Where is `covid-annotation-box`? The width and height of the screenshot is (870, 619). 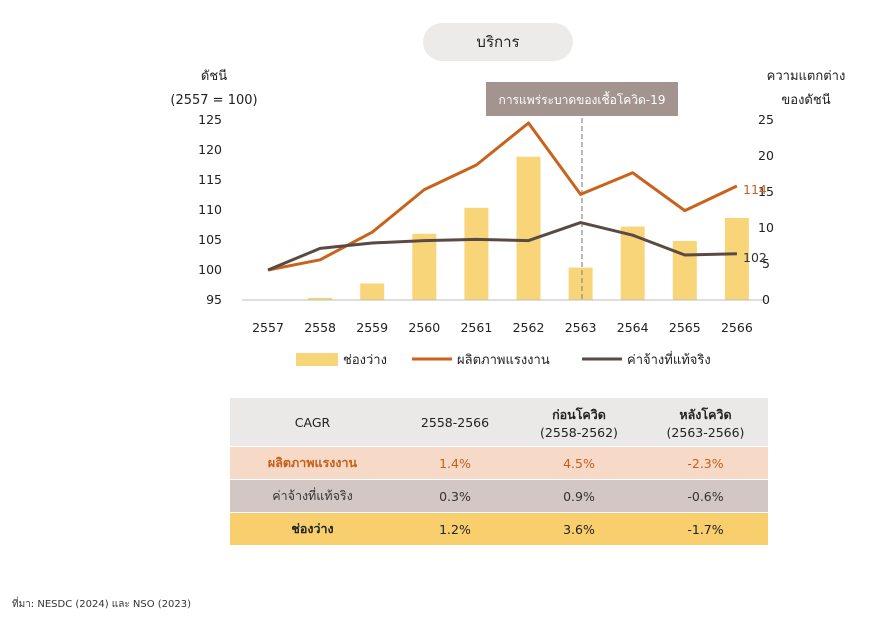
covid-annotation-box is located at coordinates (582, 99).